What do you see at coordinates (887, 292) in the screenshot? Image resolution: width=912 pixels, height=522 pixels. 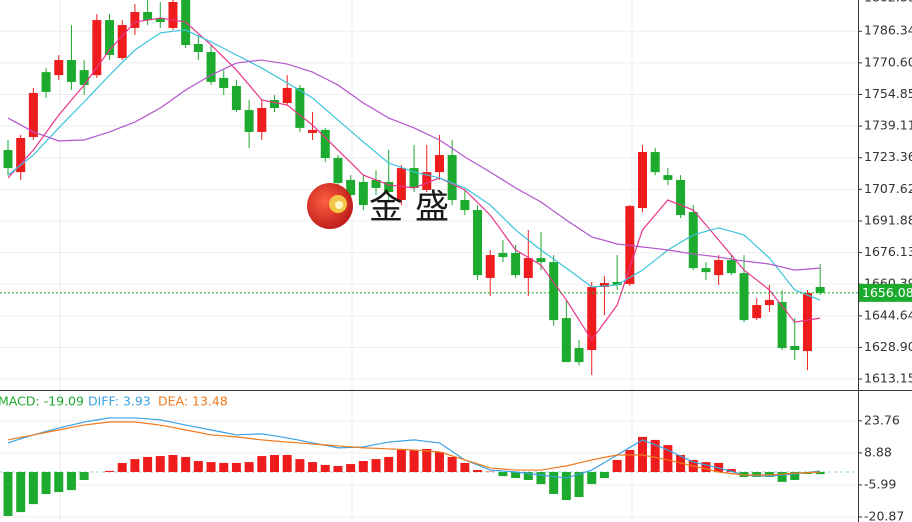 I see `last-price-label: 1656.08` at bounding box center [887, 292].